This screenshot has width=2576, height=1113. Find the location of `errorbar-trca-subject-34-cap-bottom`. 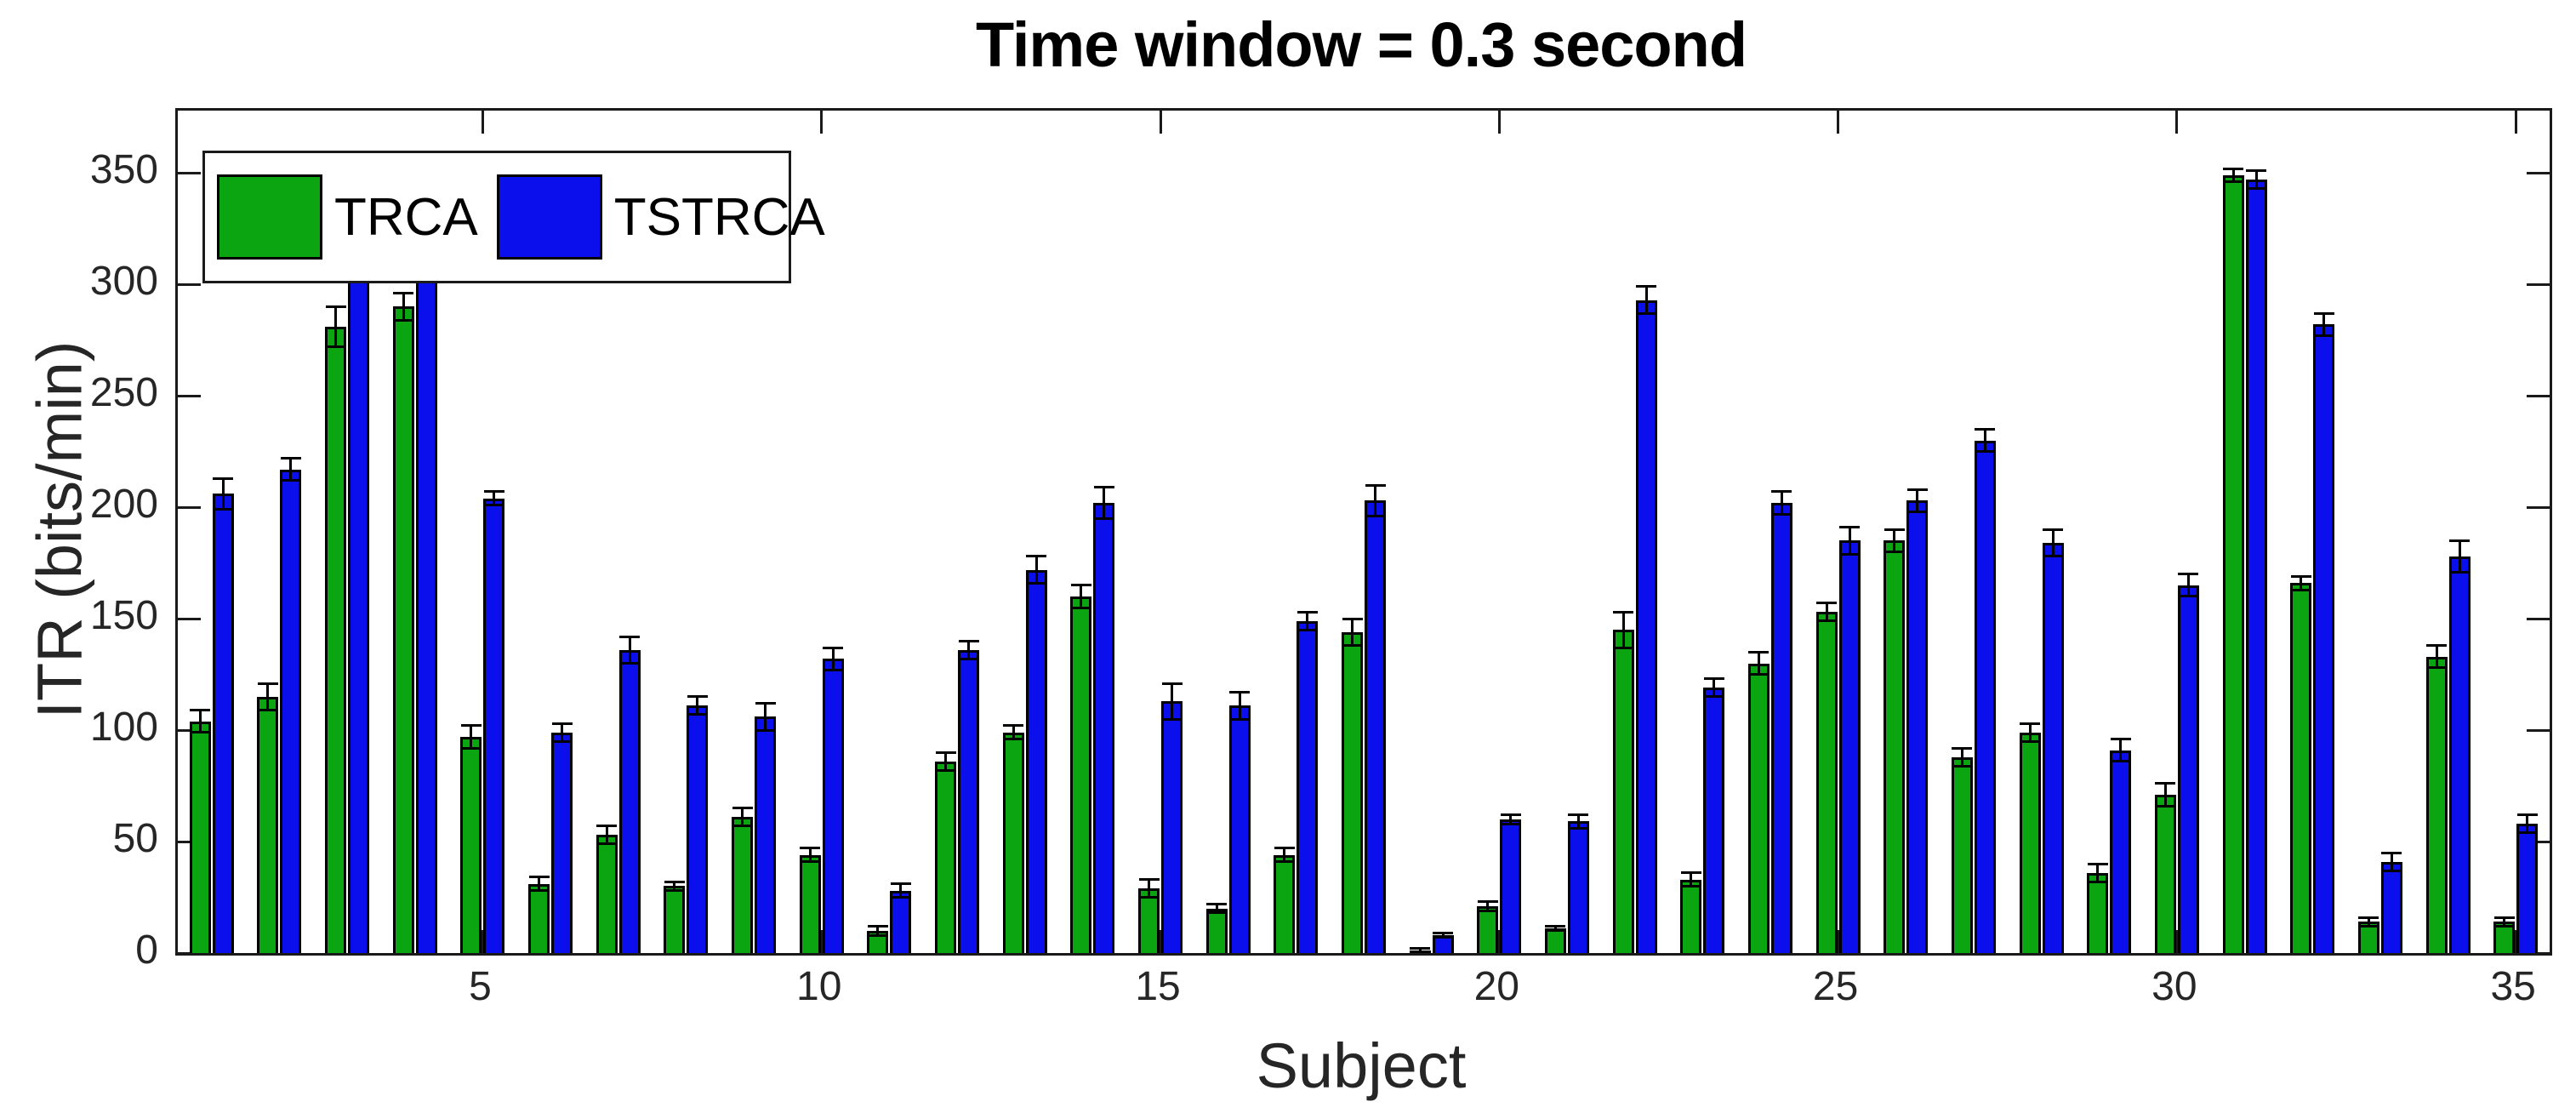

errorbar-trca-subject-34-cap-bottom is located at coordinates (2436, 668).